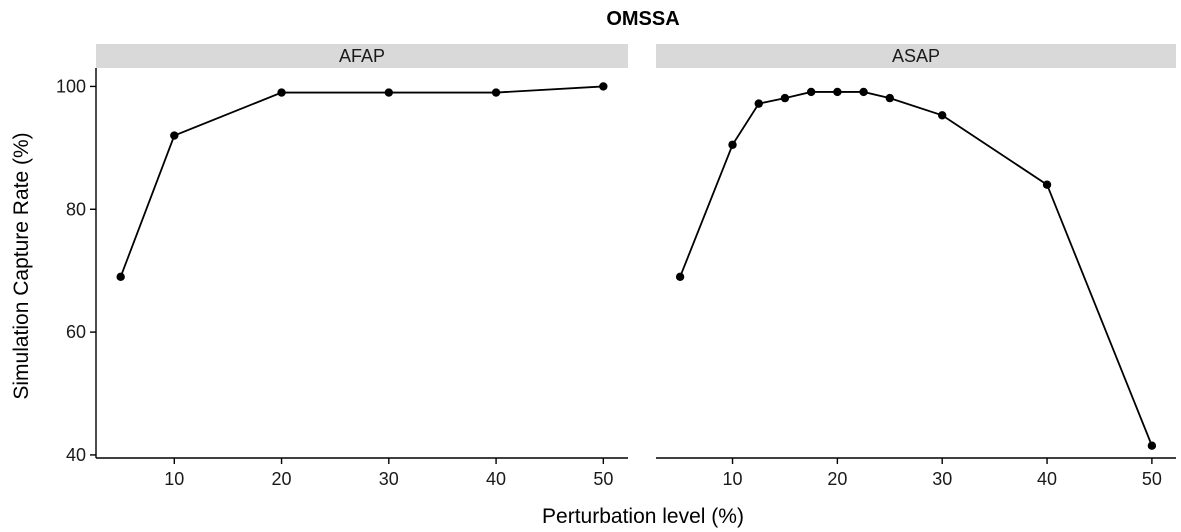 The height and width of the screenshot is (532, 1181). What do you see at coordinates (76, 209) in the screenshot?
I see `y-tick-label: 80` at bounding box center [76, 209].